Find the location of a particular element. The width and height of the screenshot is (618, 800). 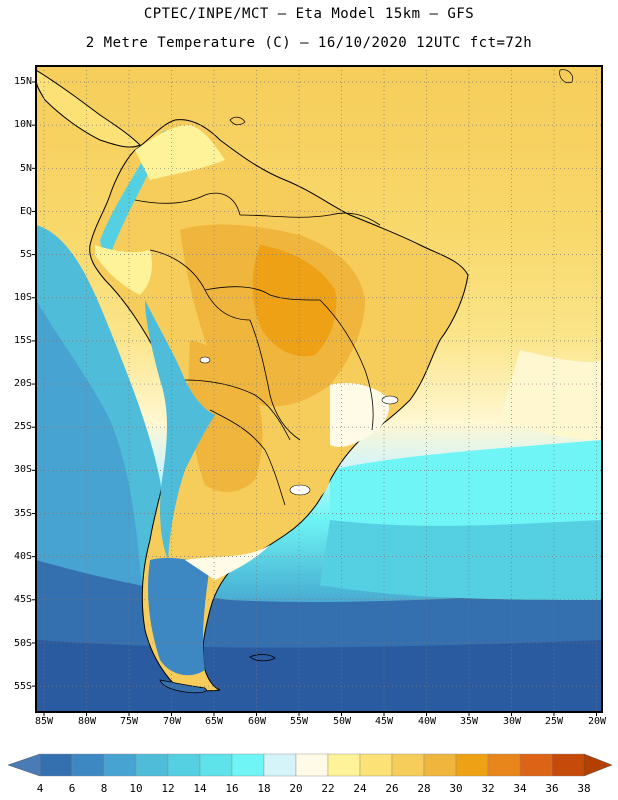

colorbar-label: 10 is located at coordinates (136, 788).